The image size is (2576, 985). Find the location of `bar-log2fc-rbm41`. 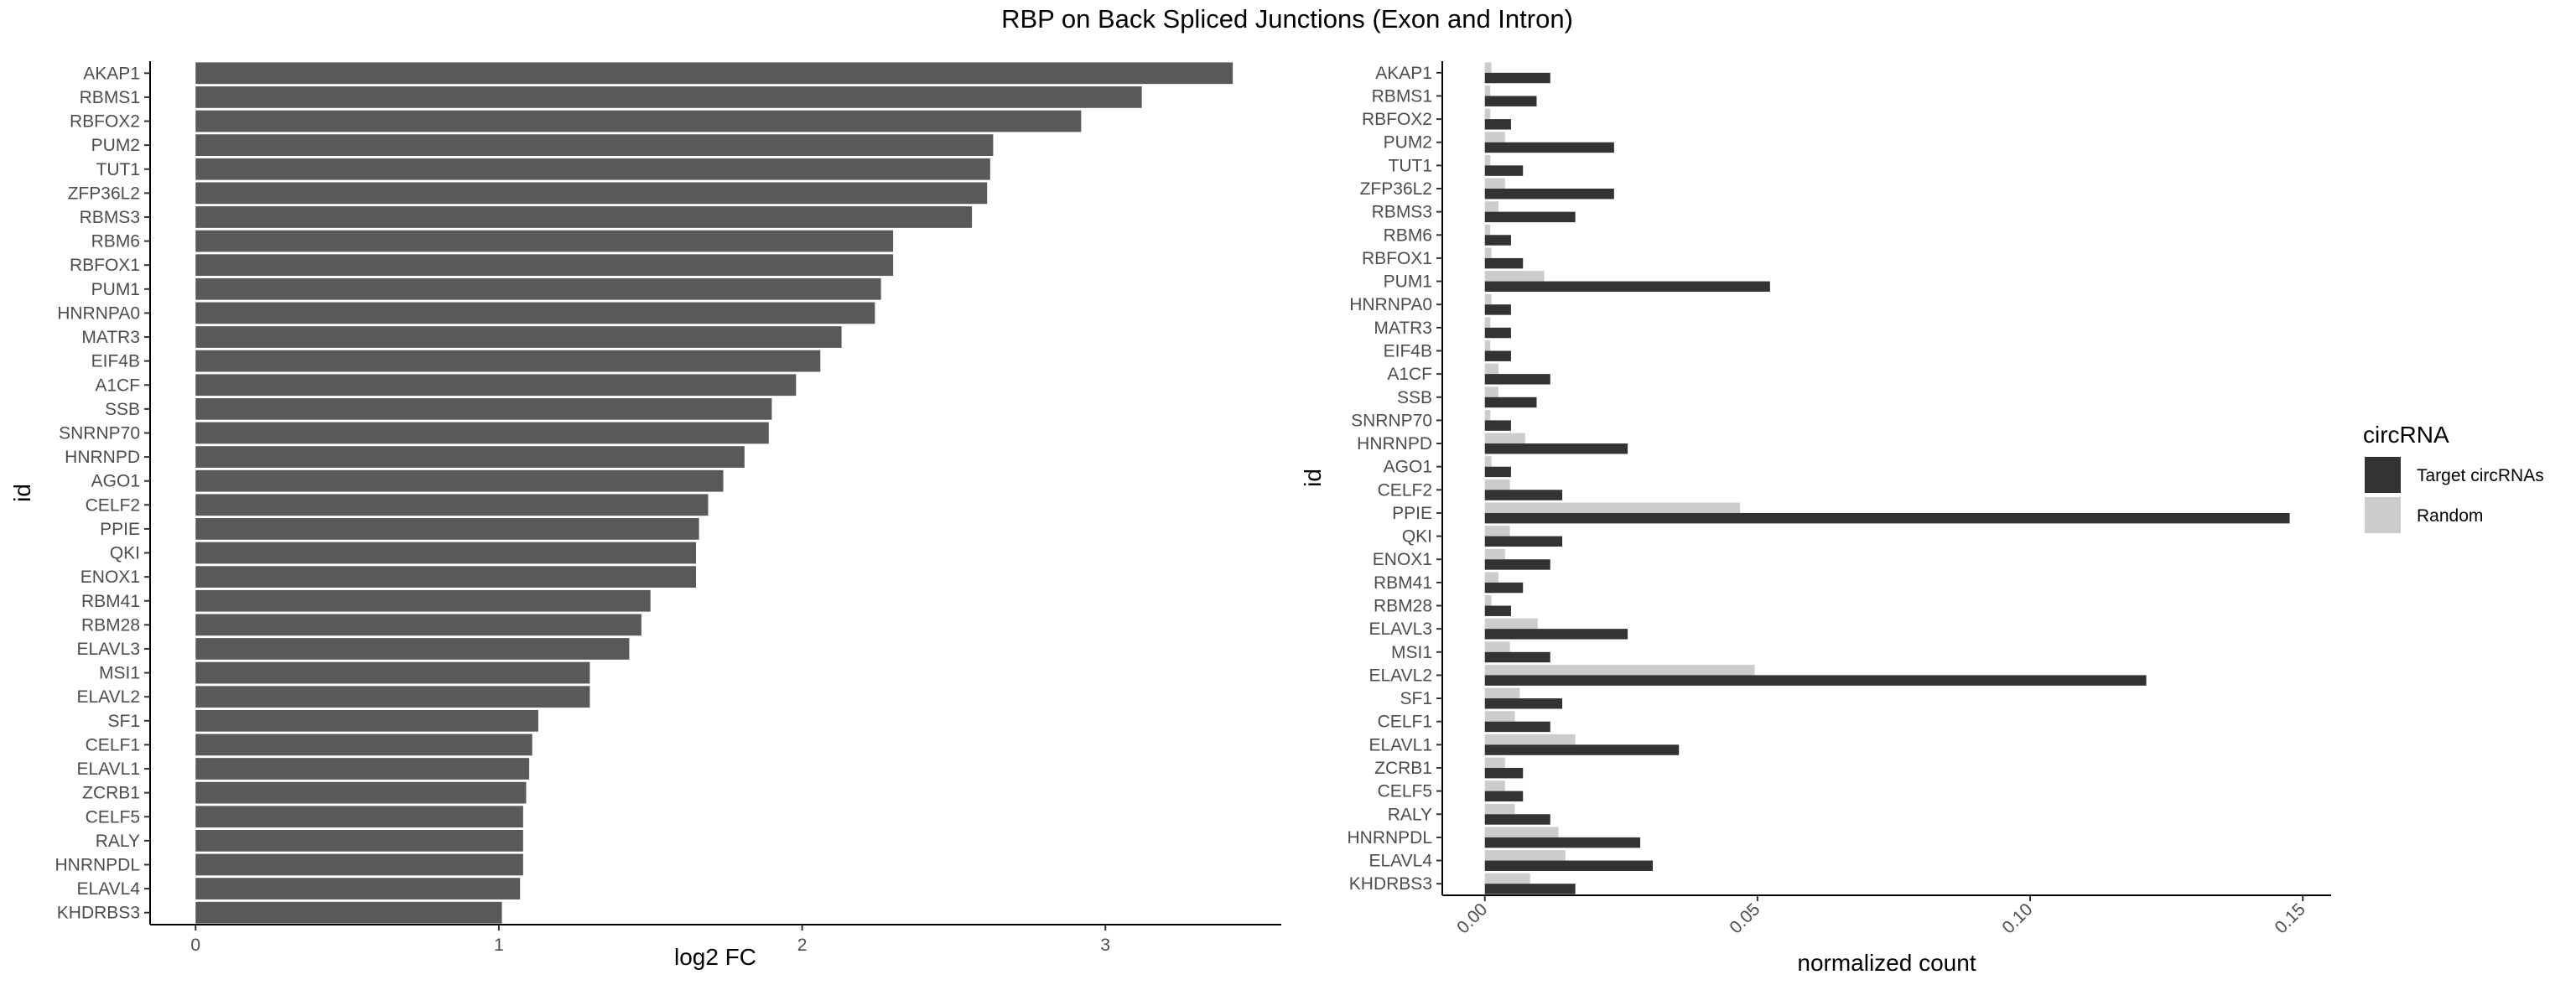

bar-log2fc-rbm41 is located at coordinates (423, 600).